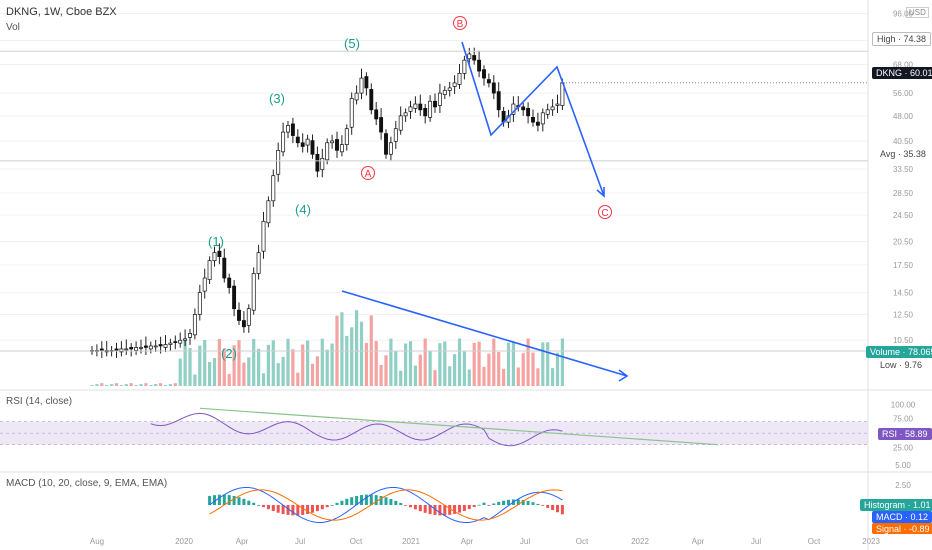 The width and height of the screenshot is (932, 550). I want to click on rsi-indicator-label: RSI (14, close), so click(39, 401).